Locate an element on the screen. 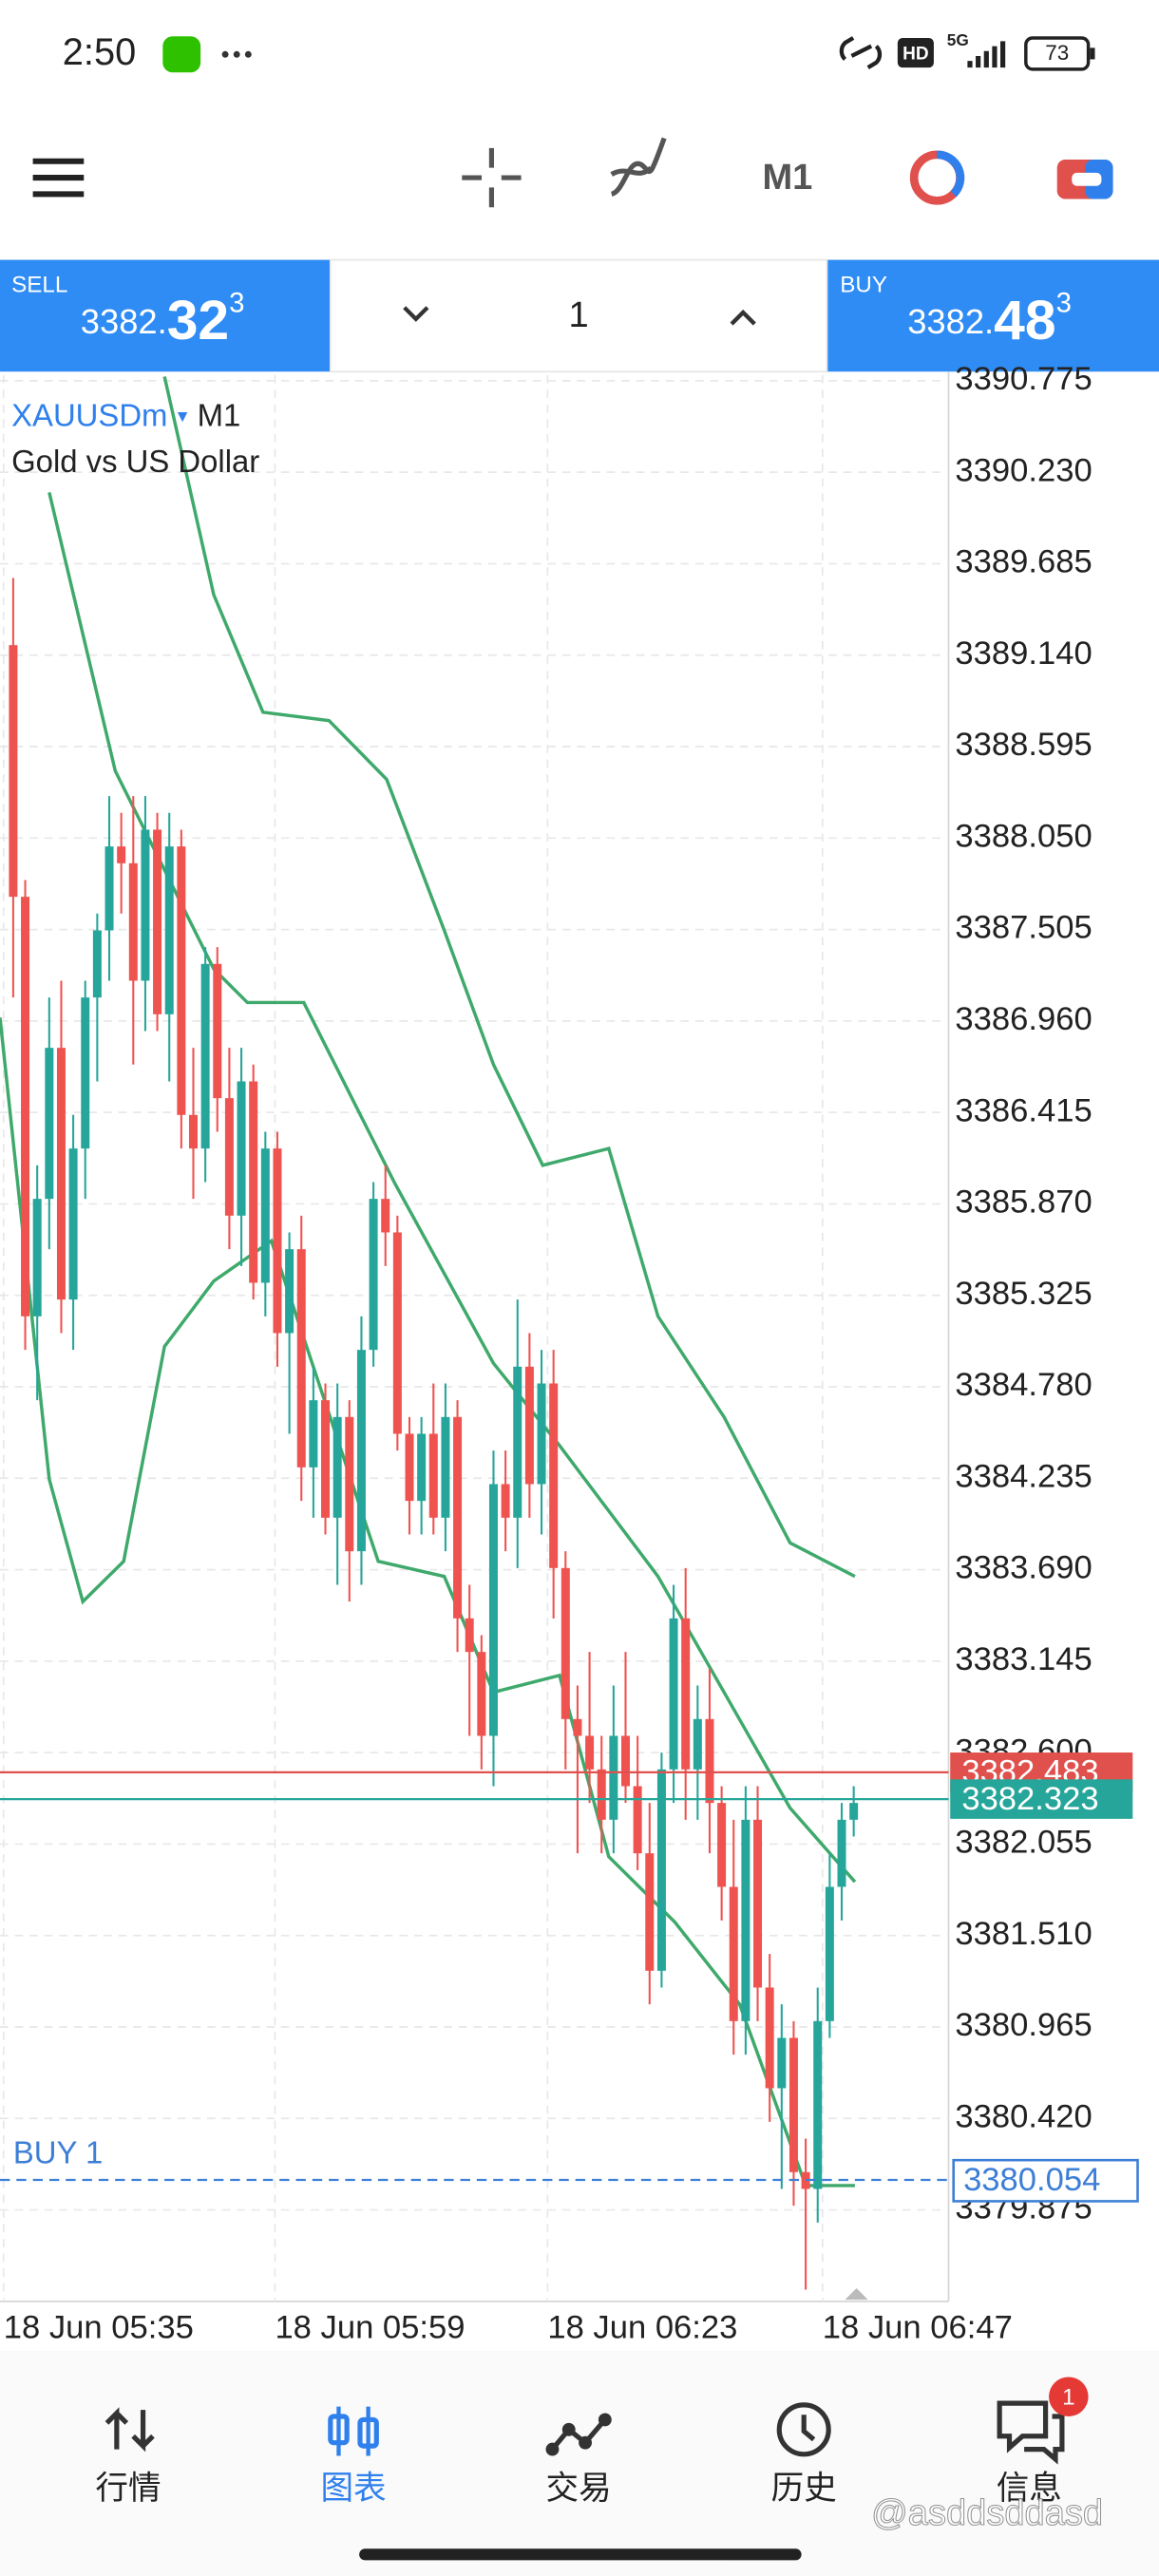 This screenshot has width=1159, height=2576. chart-icon is located at coordinates (339, 2430).